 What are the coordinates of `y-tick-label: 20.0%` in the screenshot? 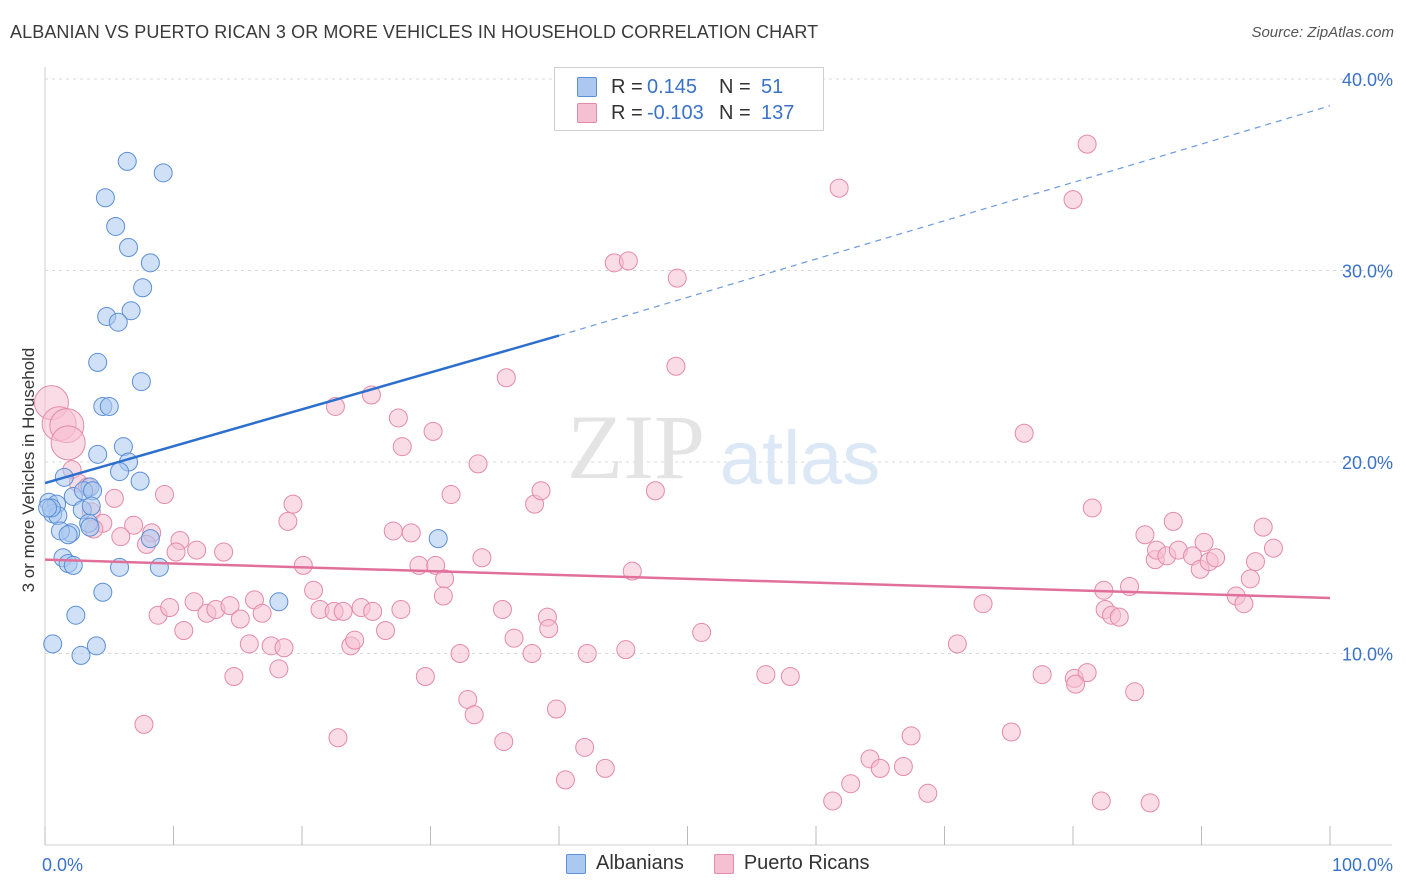 It's located at (1367, 463).